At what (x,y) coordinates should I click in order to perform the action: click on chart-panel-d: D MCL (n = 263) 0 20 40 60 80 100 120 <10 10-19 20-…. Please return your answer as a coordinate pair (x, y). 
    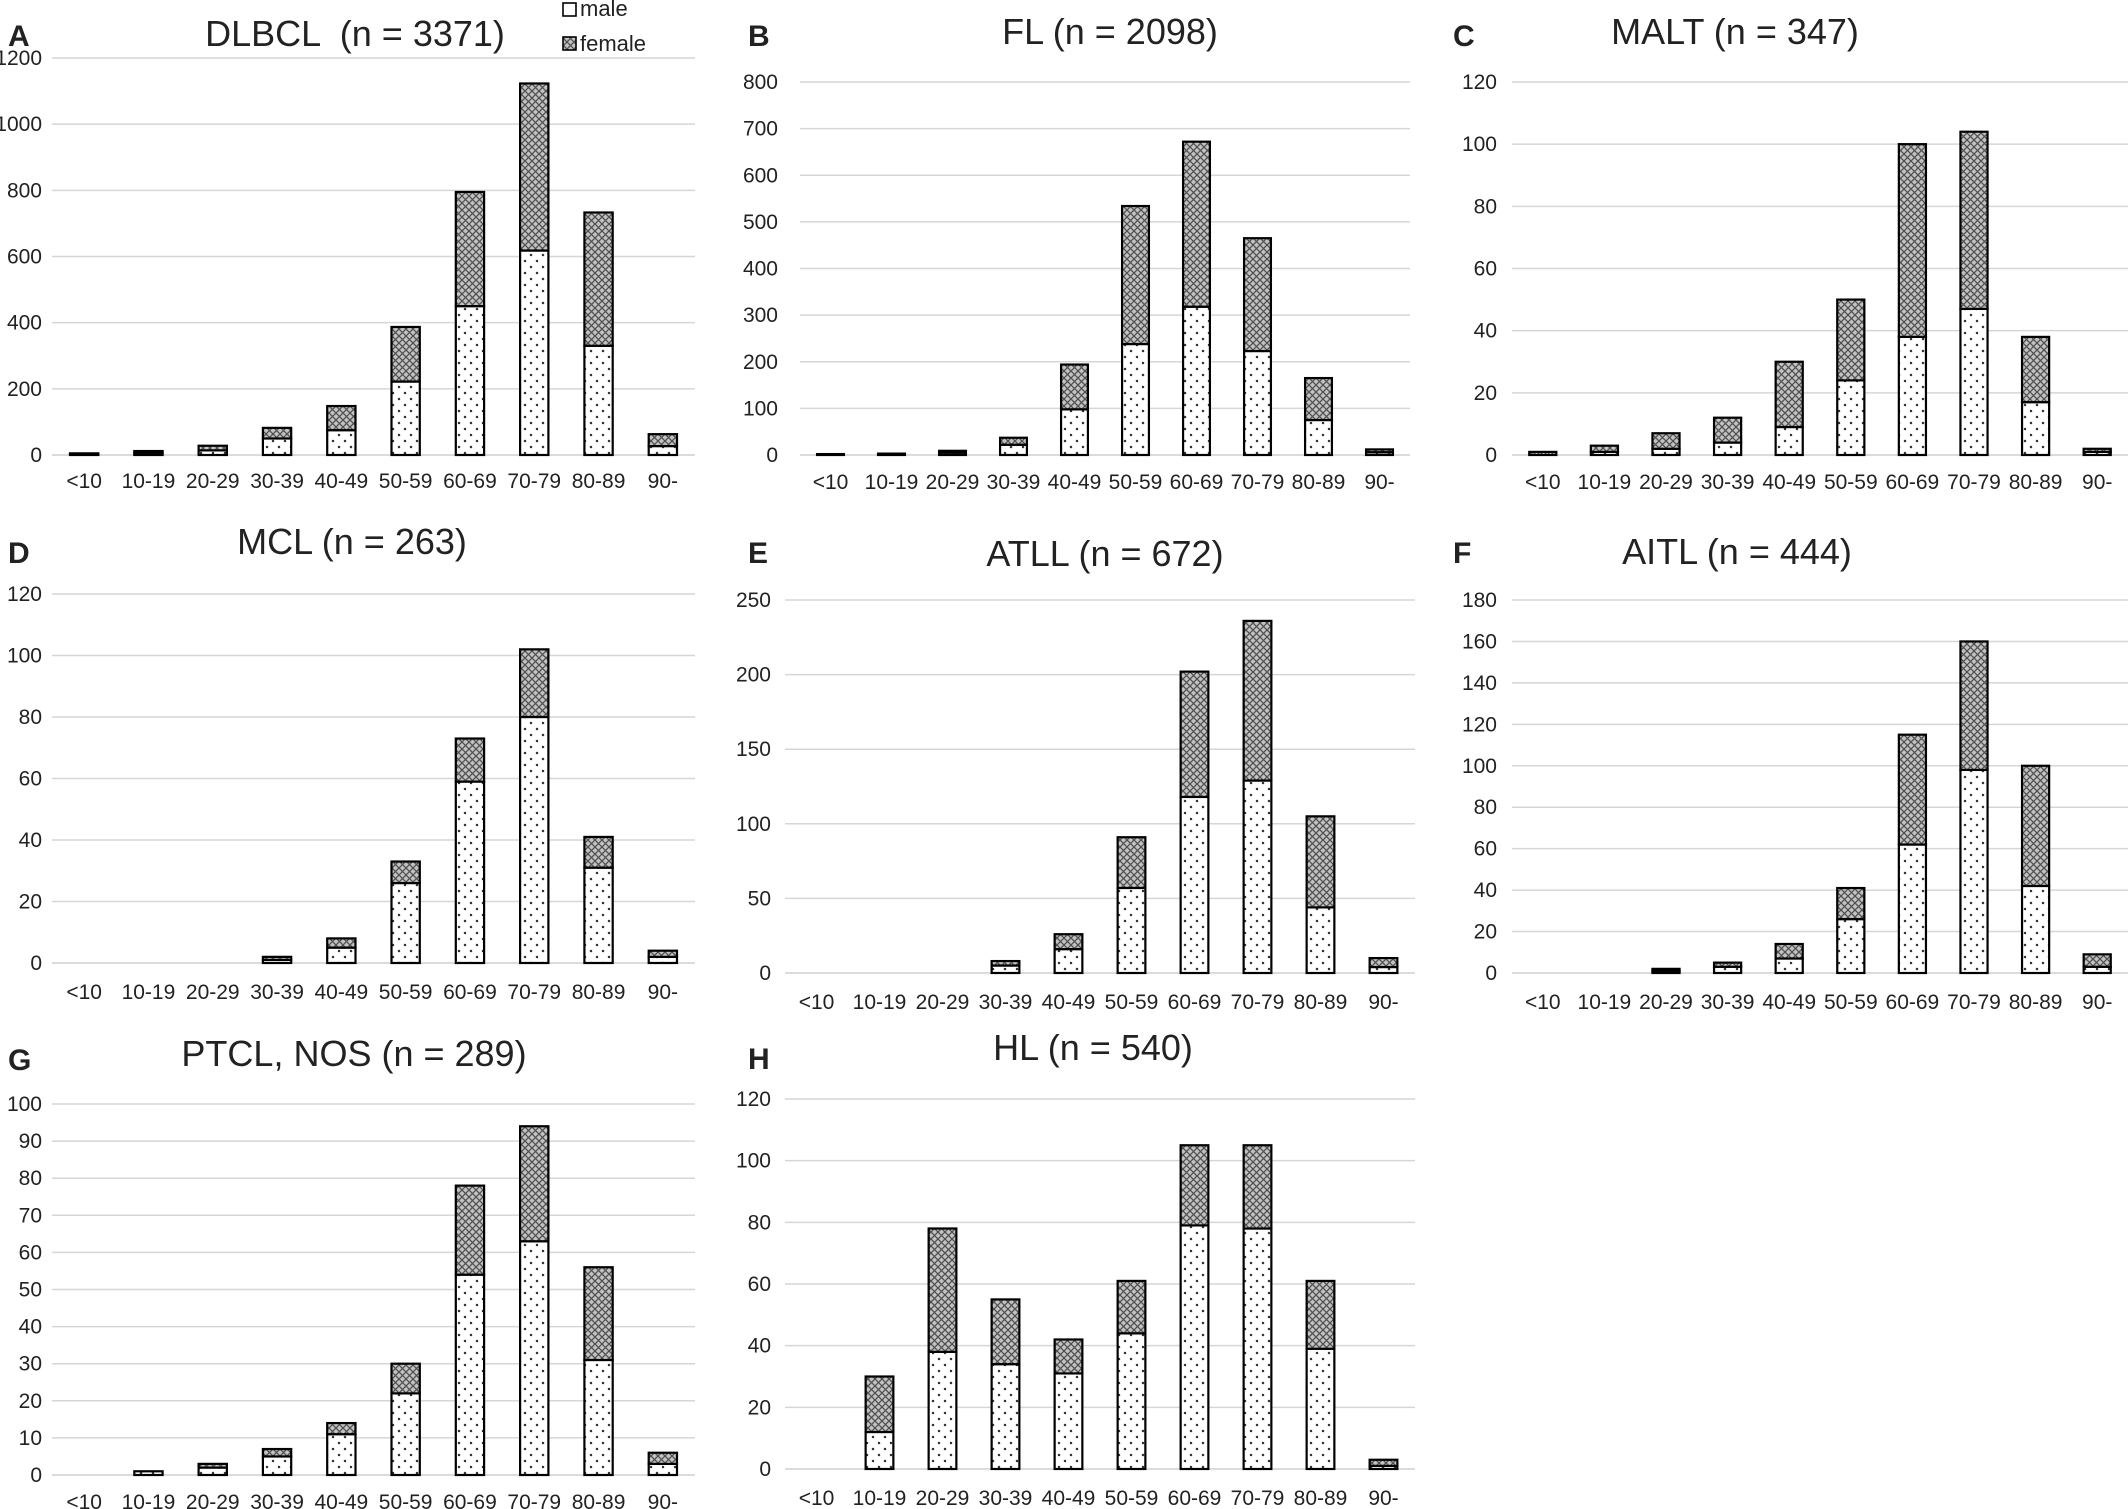
    Looking at the image, I should click on (351, 762).